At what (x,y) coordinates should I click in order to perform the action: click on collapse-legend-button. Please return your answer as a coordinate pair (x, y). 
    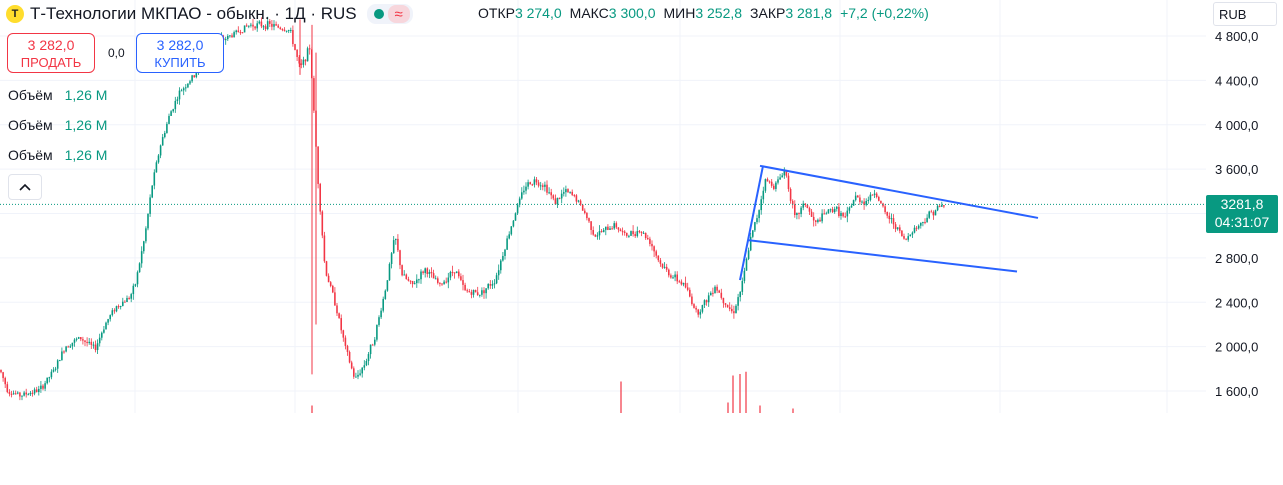
    Looking at the image, I should click on (25, 187).